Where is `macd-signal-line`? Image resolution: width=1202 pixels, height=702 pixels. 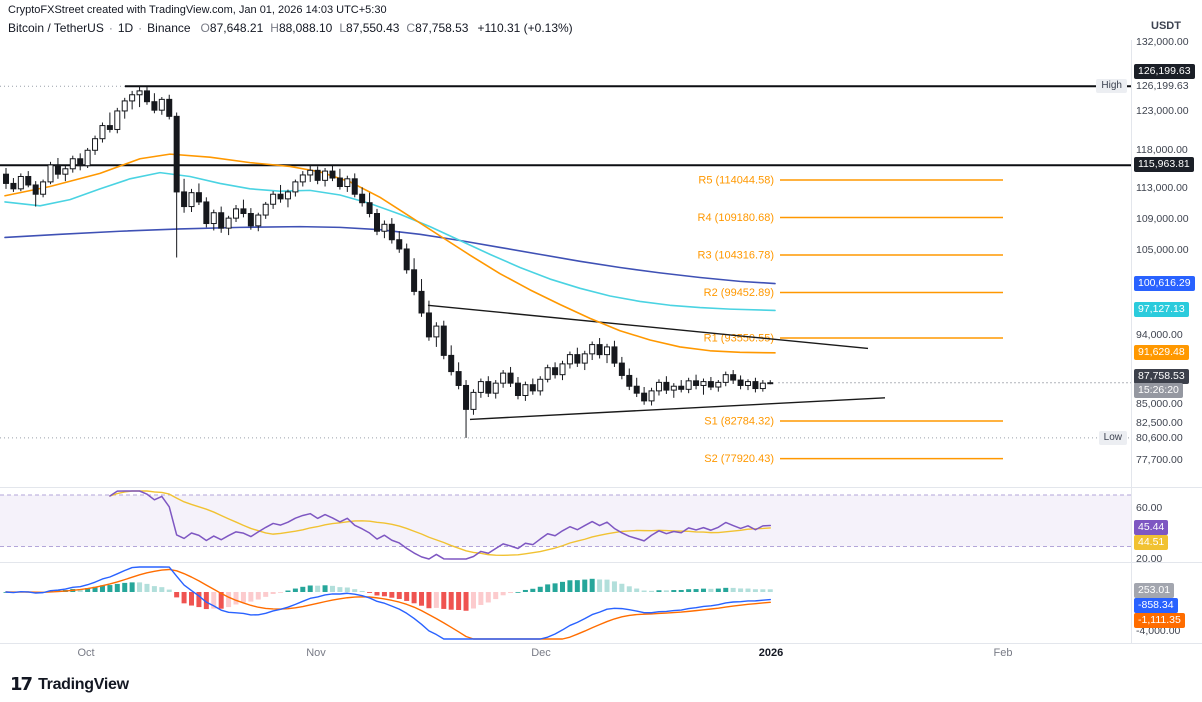
macd-signal-line is located at coordinates (388, 604).